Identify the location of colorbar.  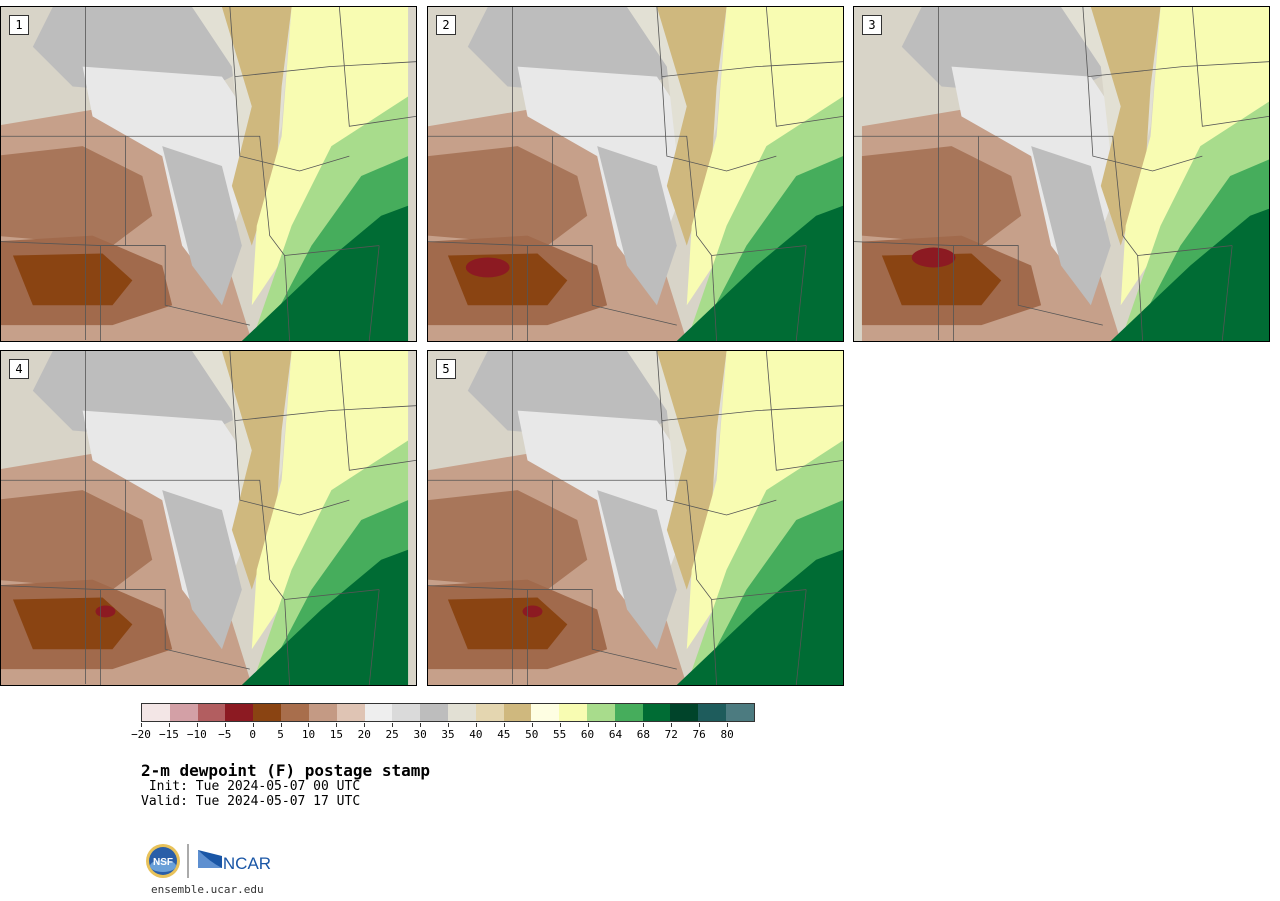
(448, 712).